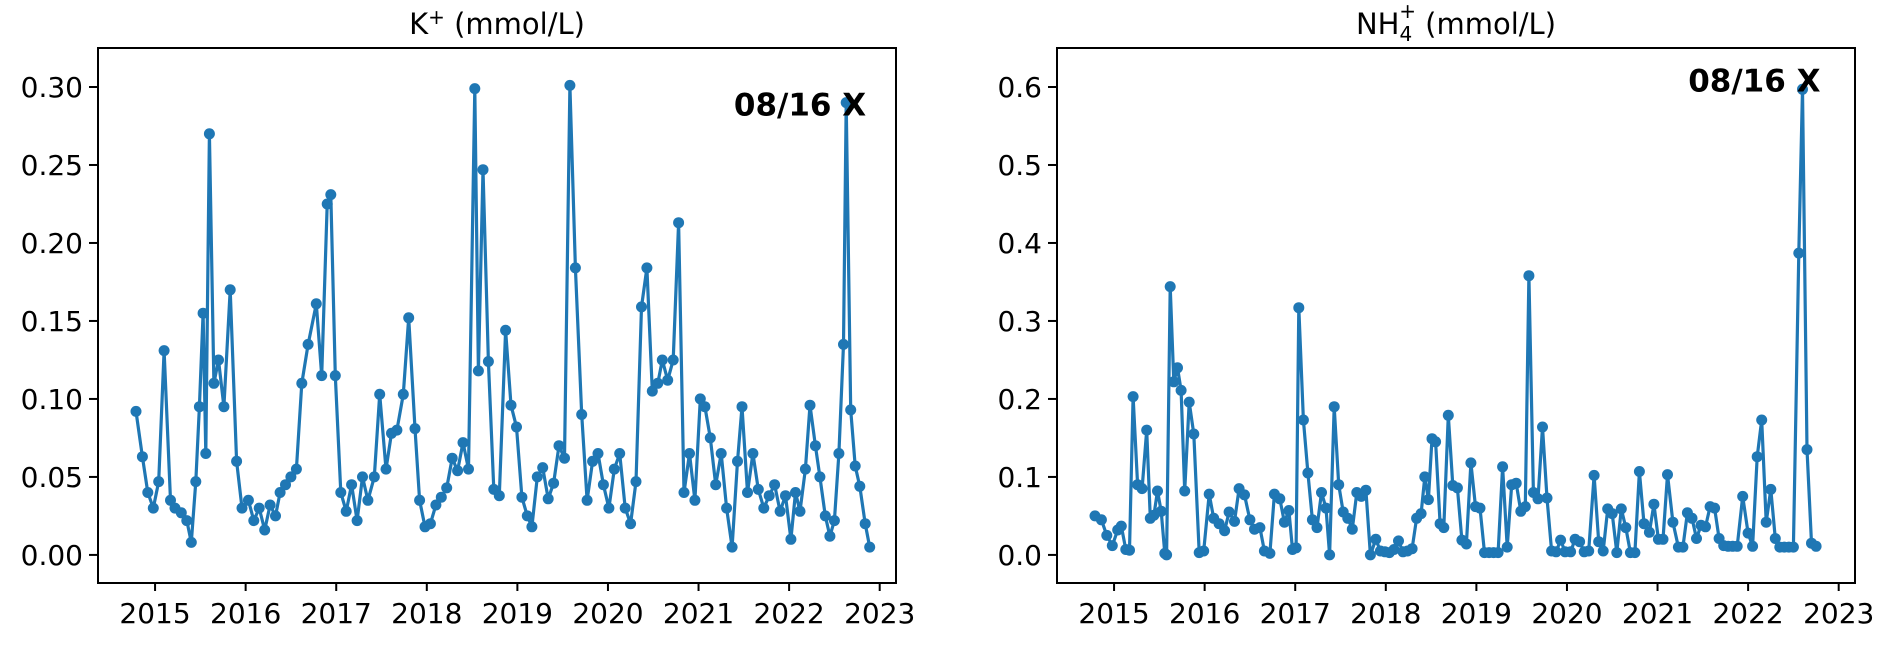 This screenshot has height=647, width=1892. Describe the element at coordinates (1204, 613) in the screenshot. I see `x-tick-label: 2016` at that location.